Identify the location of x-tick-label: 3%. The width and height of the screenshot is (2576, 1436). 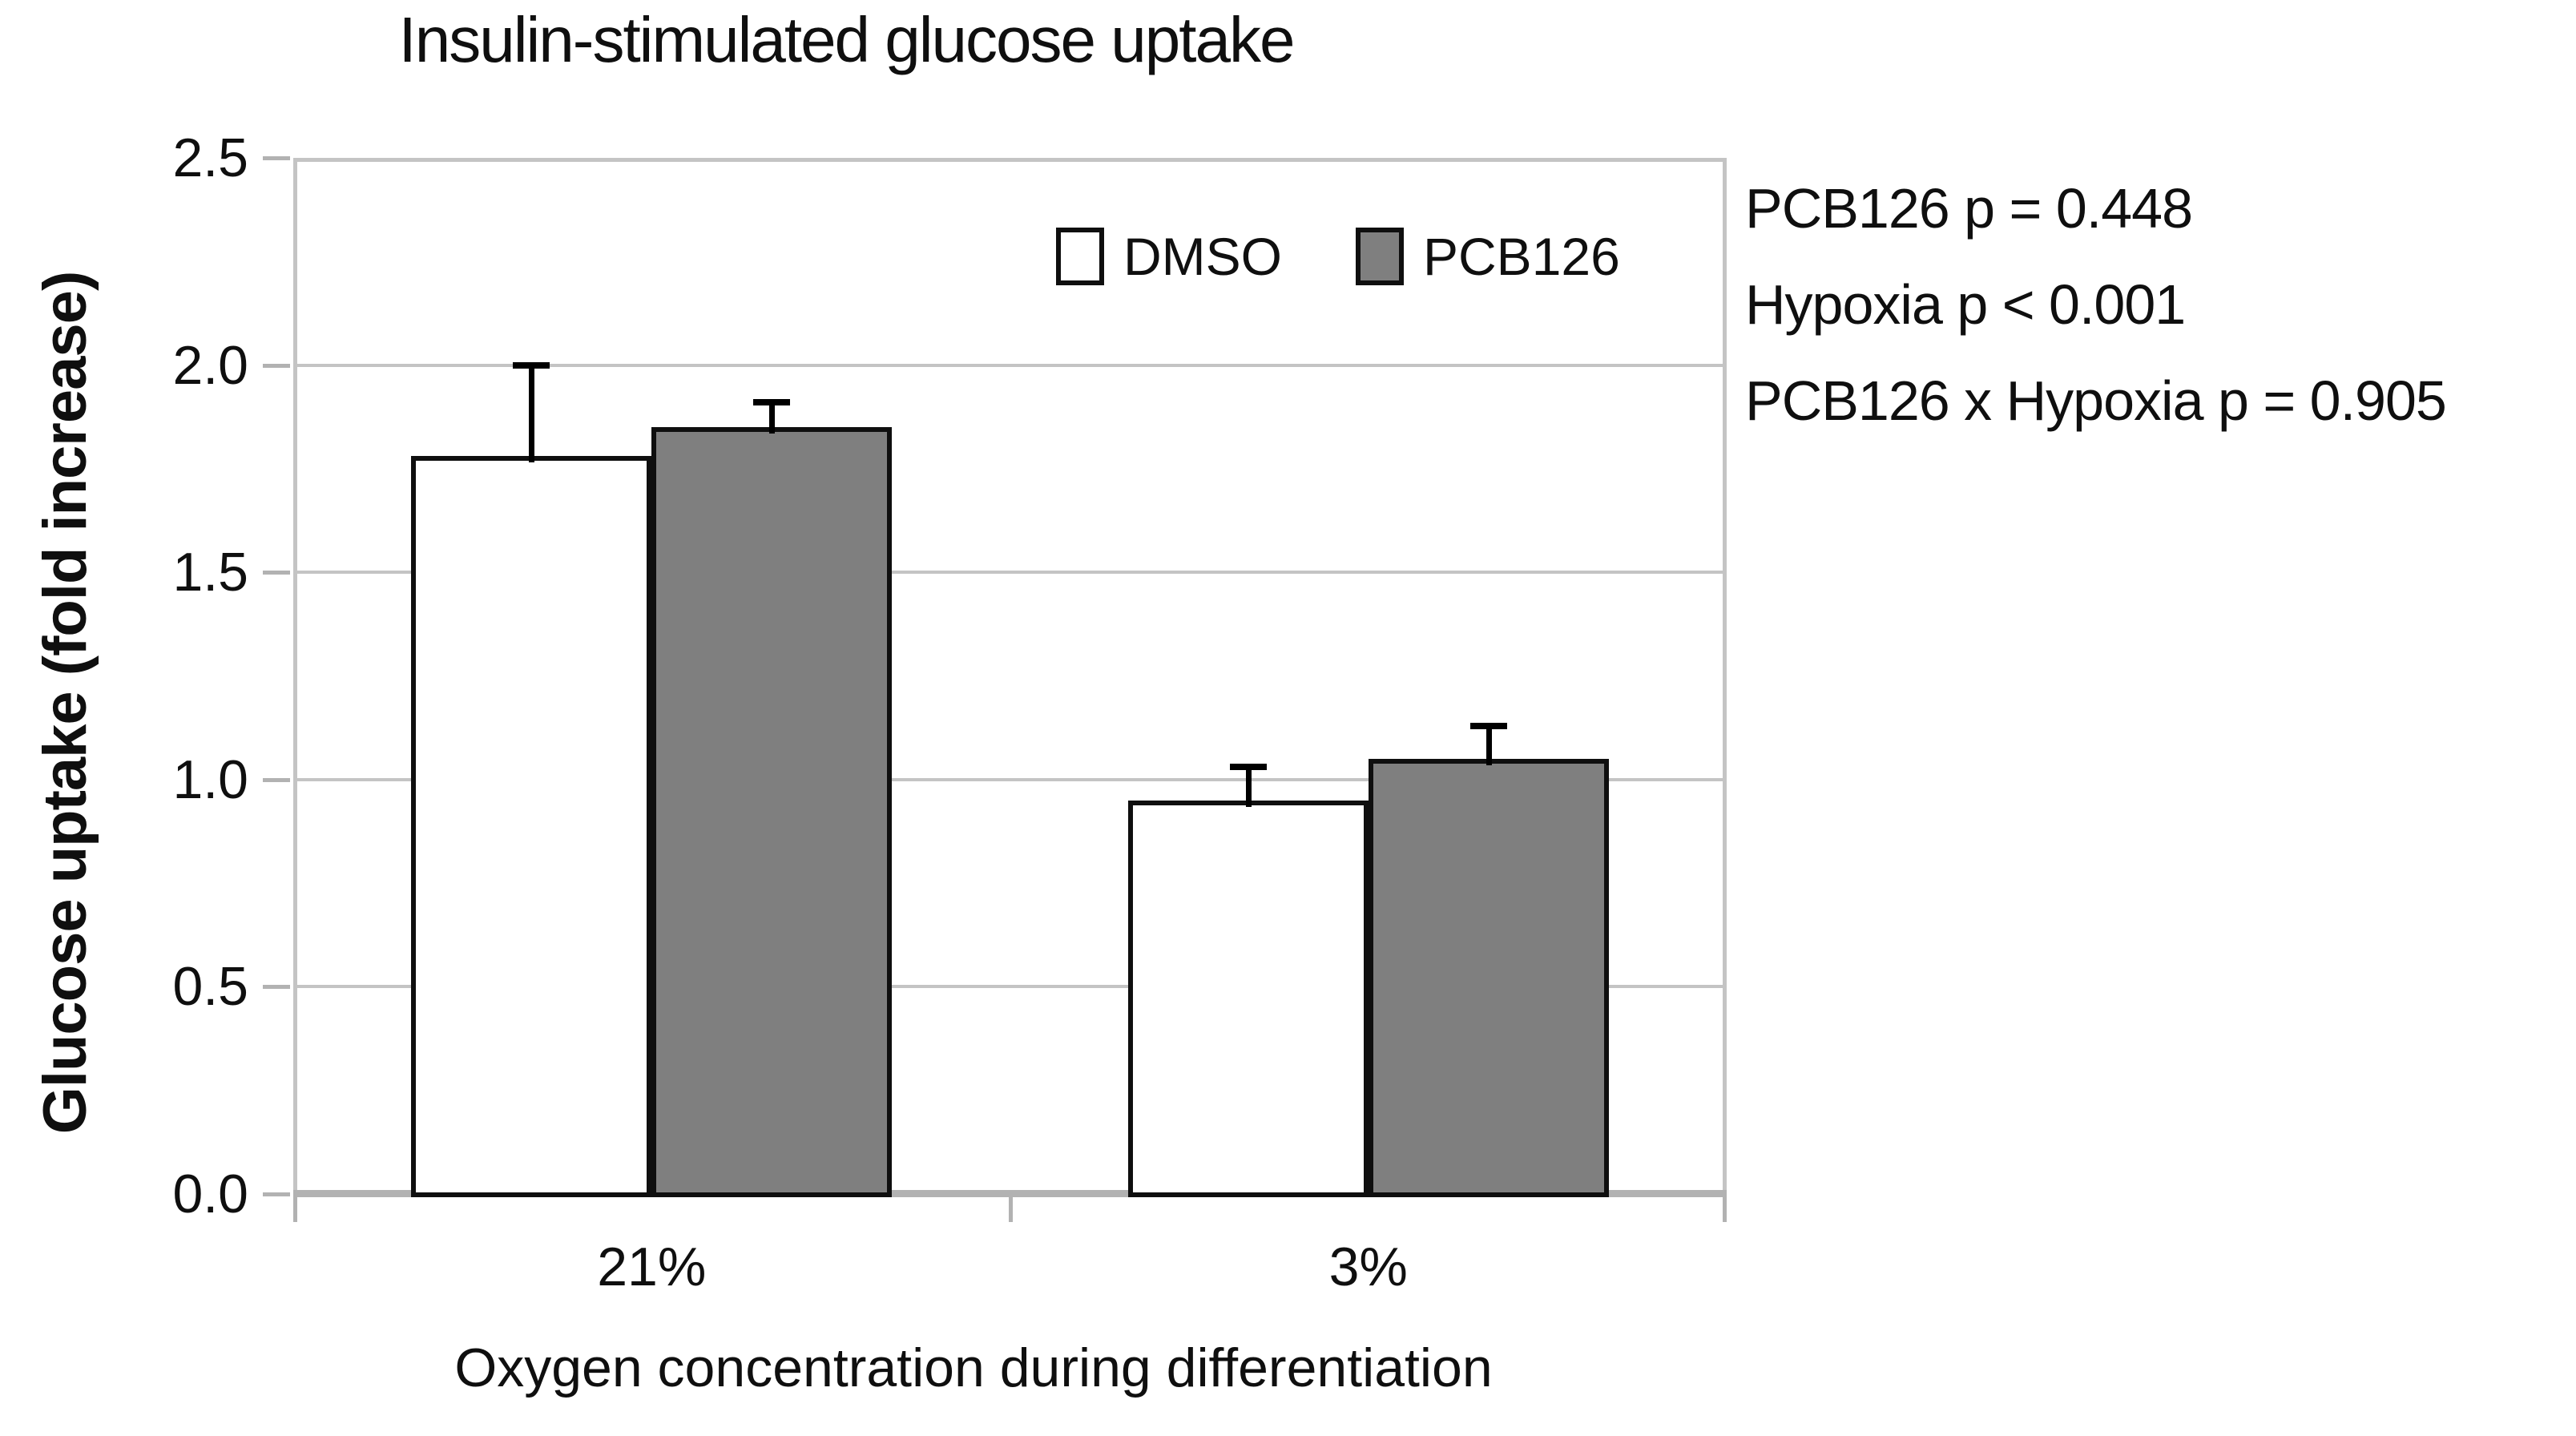
(1368, 1266).